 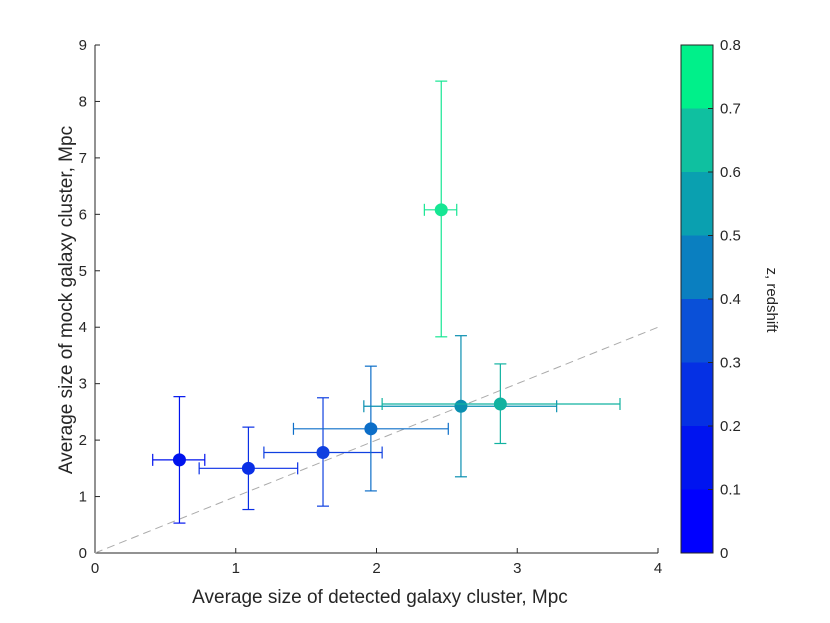 I want to click on x-tick-label: 1, so click(x=236, y=568).